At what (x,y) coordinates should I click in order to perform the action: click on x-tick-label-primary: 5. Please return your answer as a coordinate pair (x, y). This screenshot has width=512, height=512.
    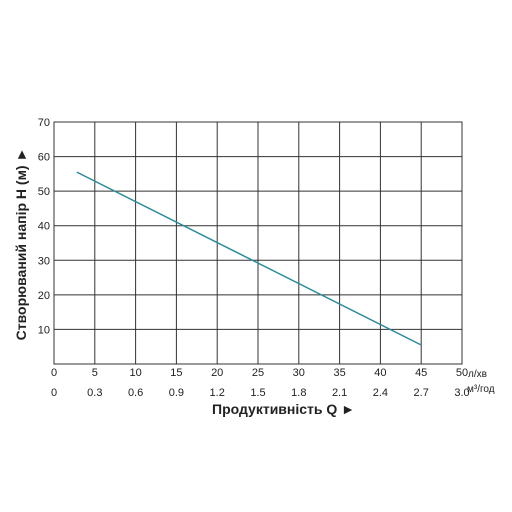
    Looking at the image, I should click on (95, 373).